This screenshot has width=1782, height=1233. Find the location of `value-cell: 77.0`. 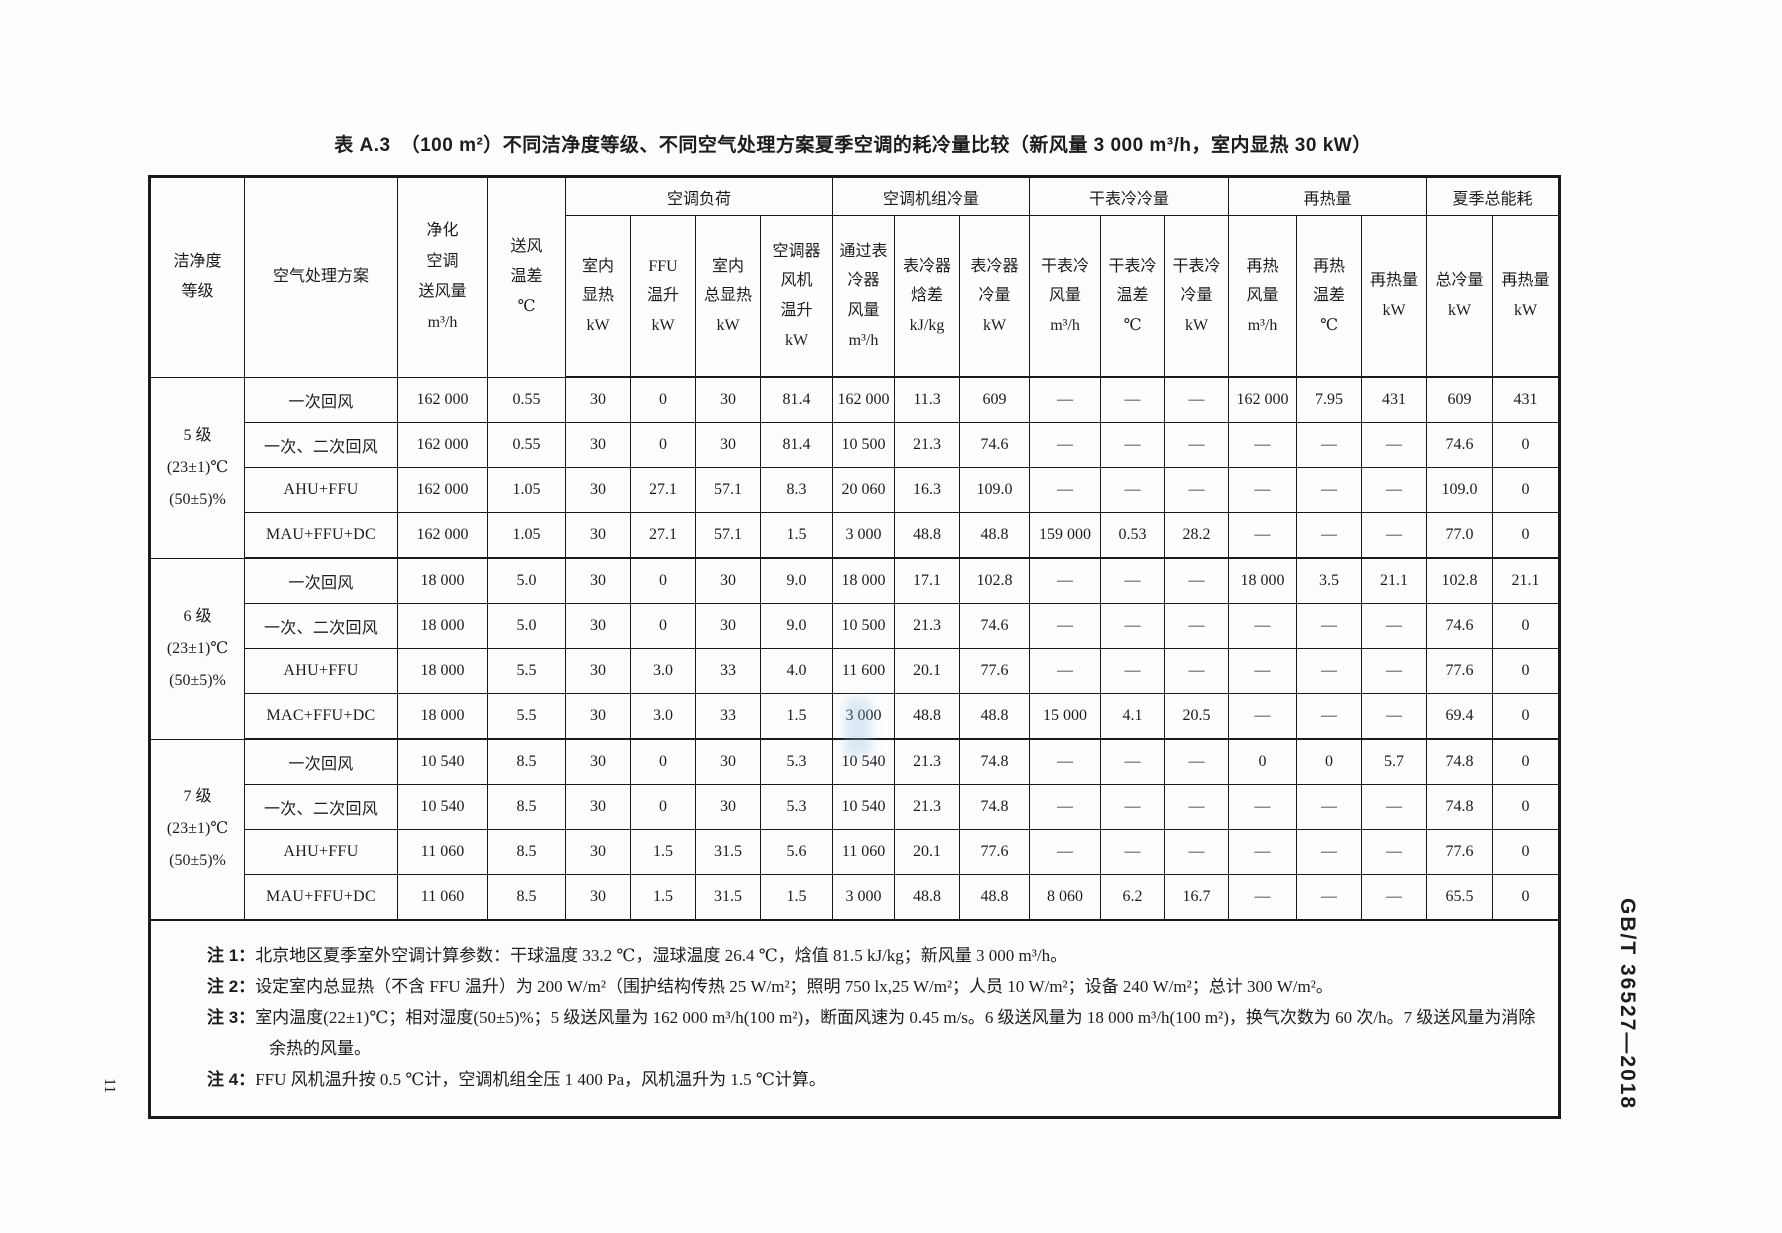

value-cell: 77.0 is located at coordinates (1460, 535).